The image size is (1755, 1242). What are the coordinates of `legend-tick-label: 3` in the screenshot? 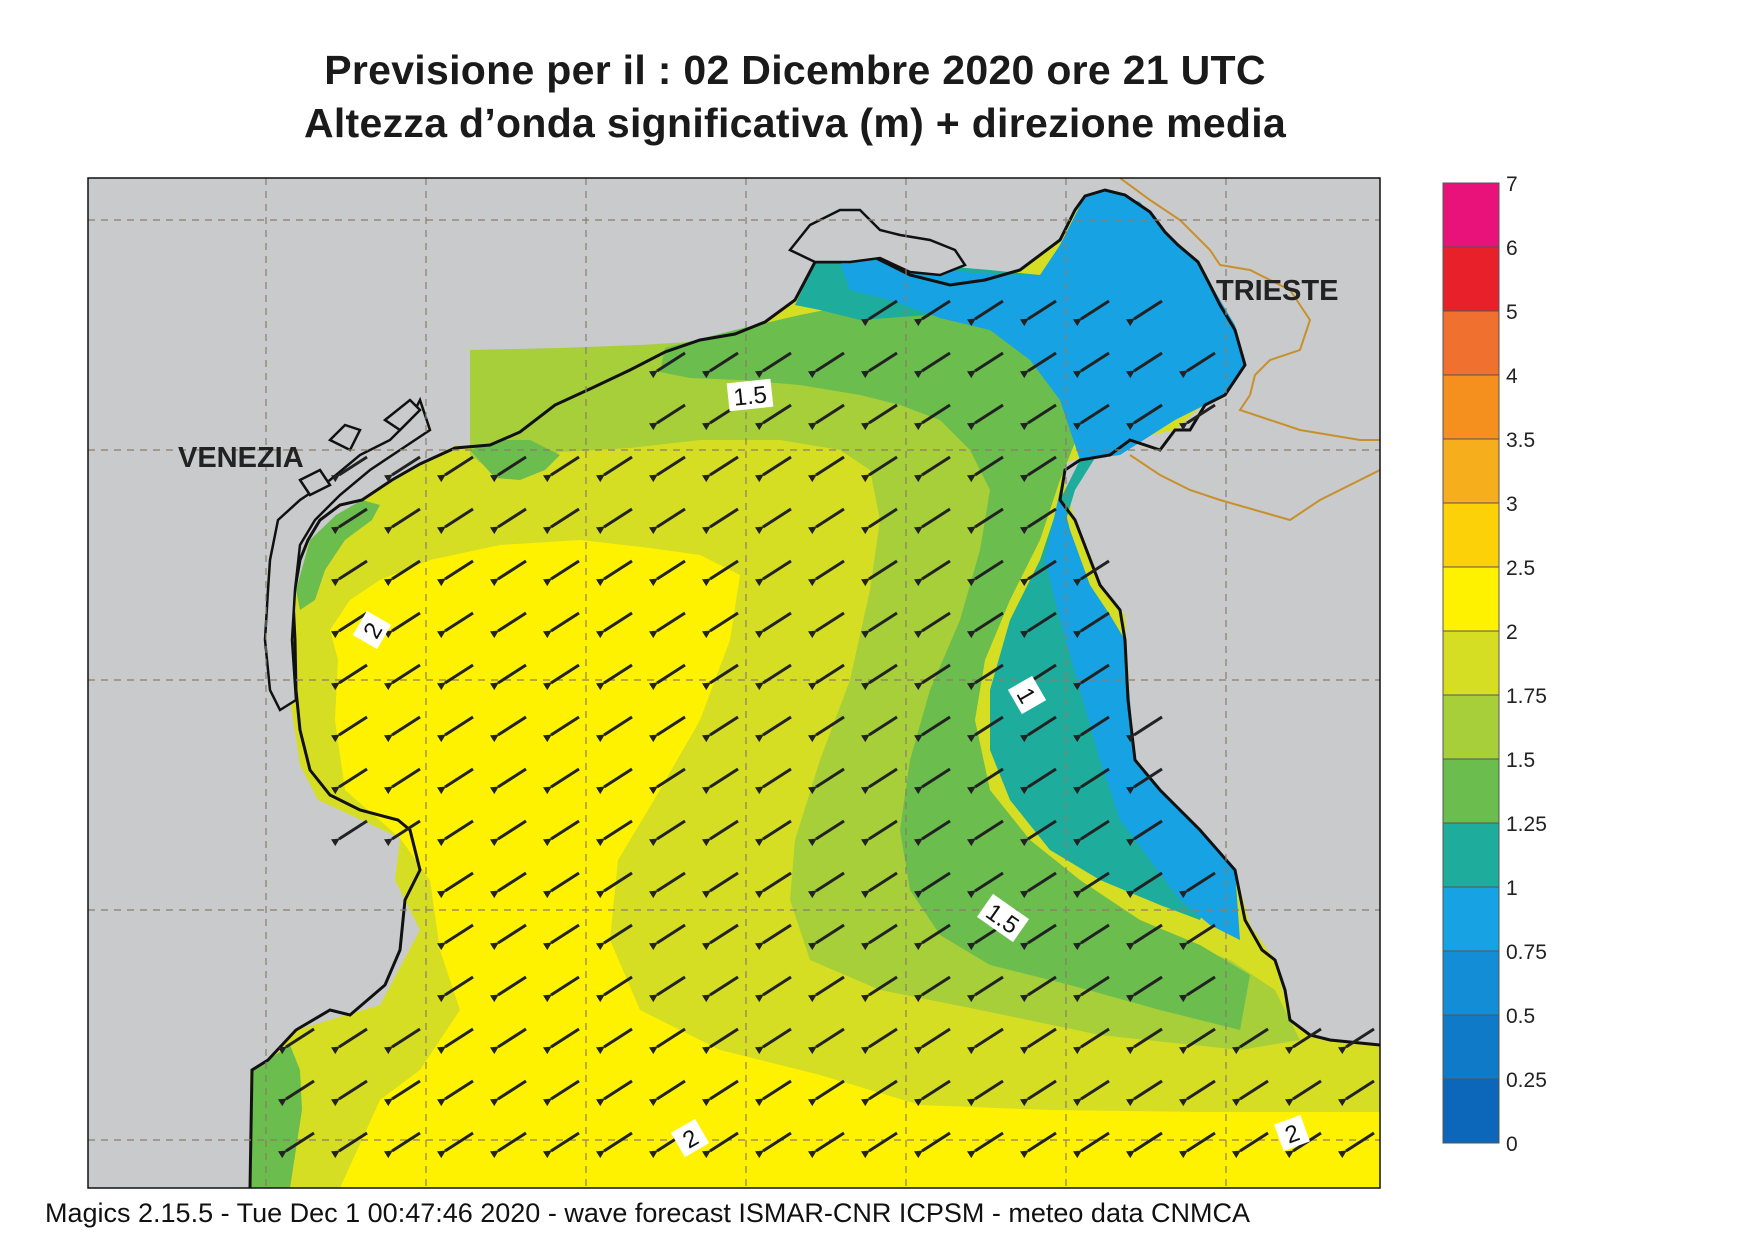 It's located at (1512, 504).